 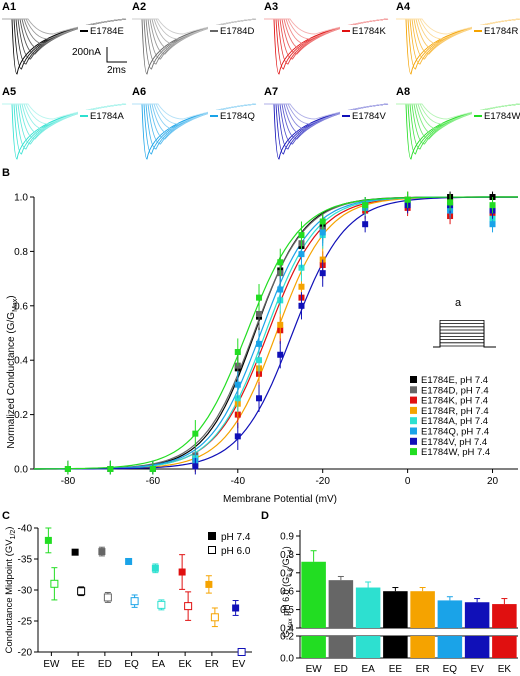 I want to click on y-tick-label: 0.2, so click(x=287, y=637).